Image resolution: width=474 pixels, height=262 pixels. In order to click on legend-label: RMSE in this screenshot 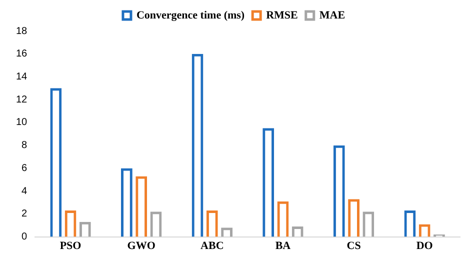, I will do `click(282, 15)`.